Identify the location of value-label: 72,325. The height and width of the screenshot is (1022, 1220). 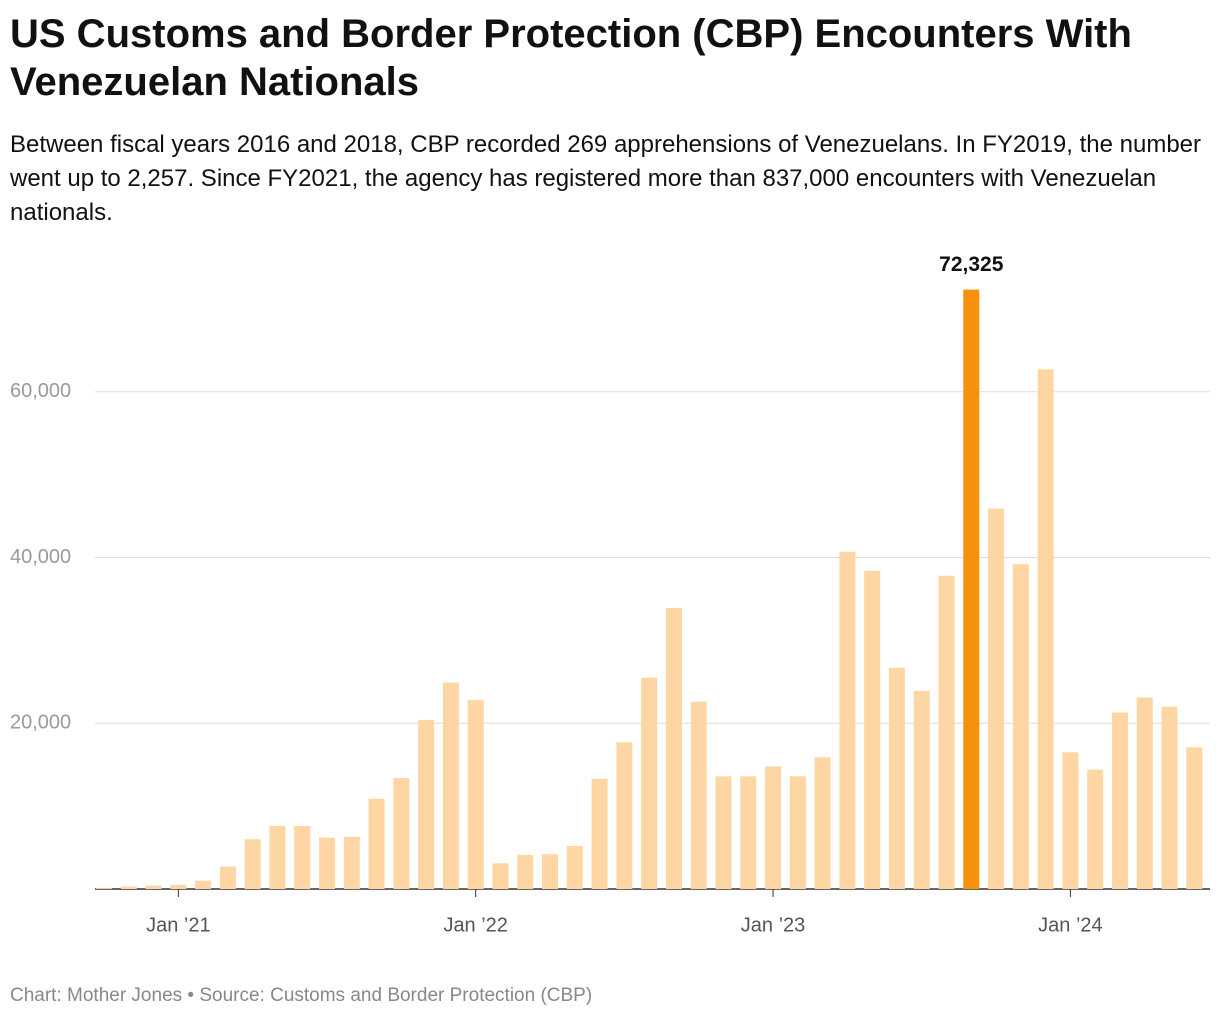
(971, 264).